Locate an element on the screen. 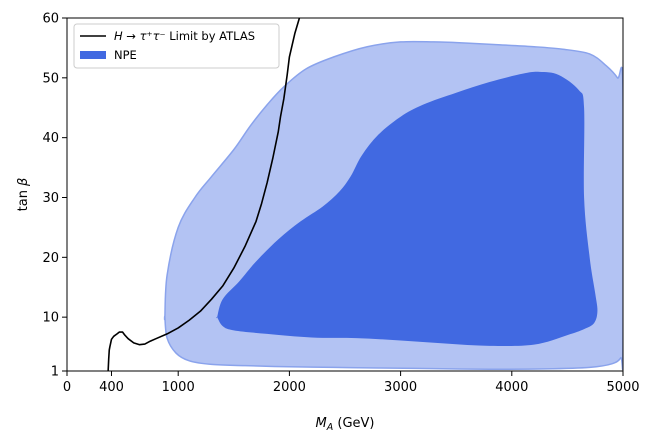 This screenshot has width=655, height=446. legend-fill-swatch is located at coordinates (93, 55).